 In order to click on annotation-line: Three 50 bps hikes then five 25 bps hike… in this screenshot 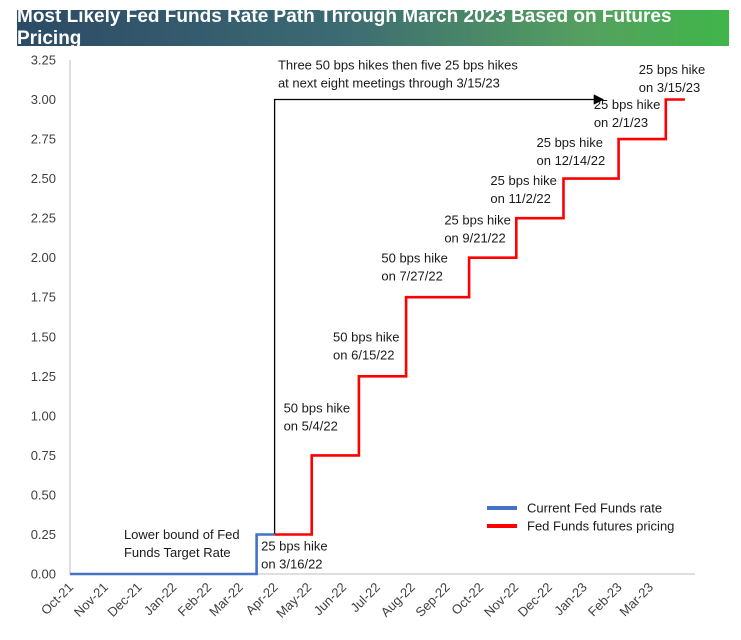, I will do `click(398, 64)`.